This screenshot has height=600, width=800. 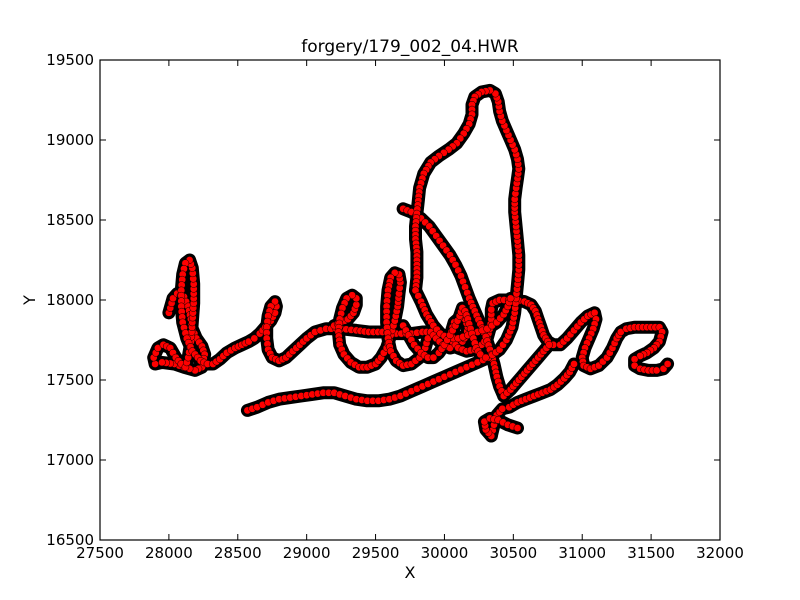 What do you see at coordinates (100, 553) in the screenshot?
I see `x-tick-label: 27500` at bounding box center [100, 553].